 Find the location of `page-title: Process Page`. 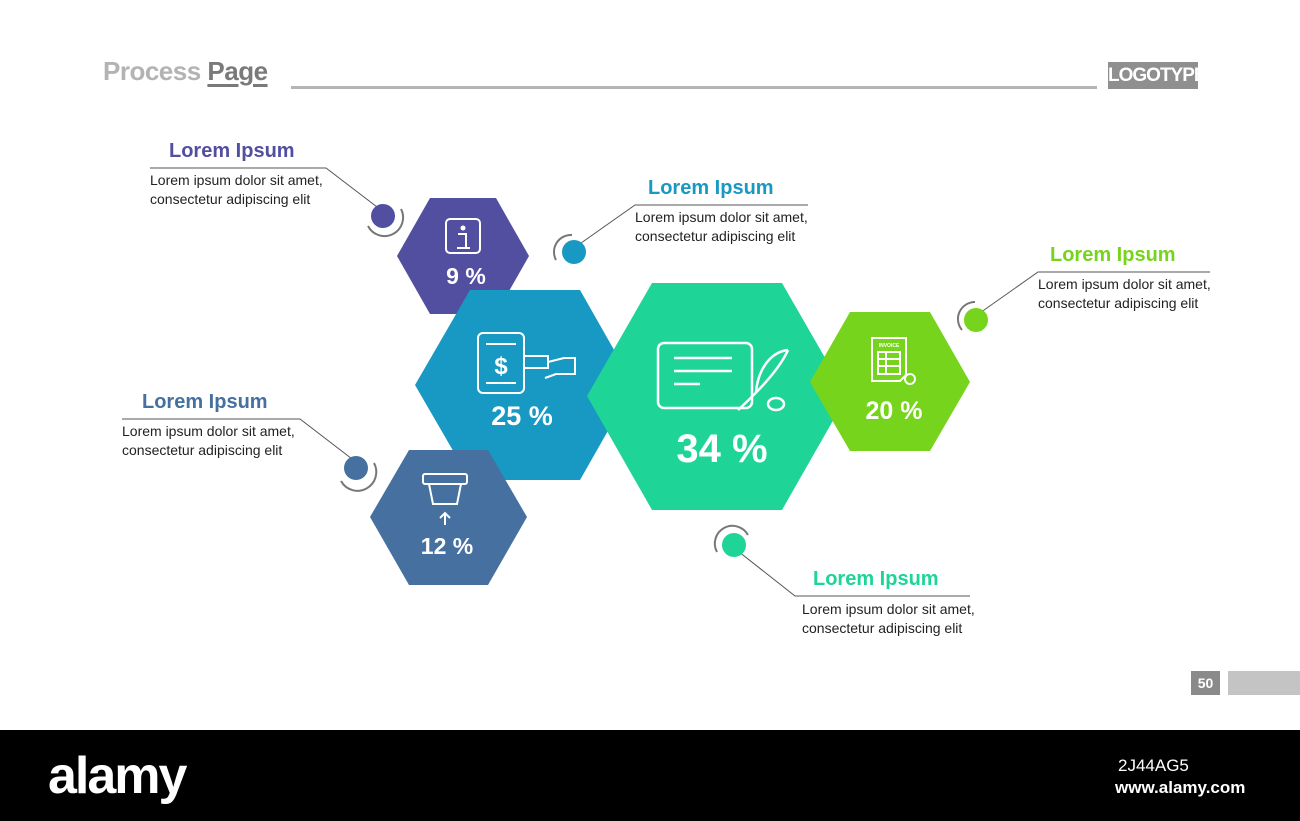

page-title: Process Page is located at coordinates (185, 71).